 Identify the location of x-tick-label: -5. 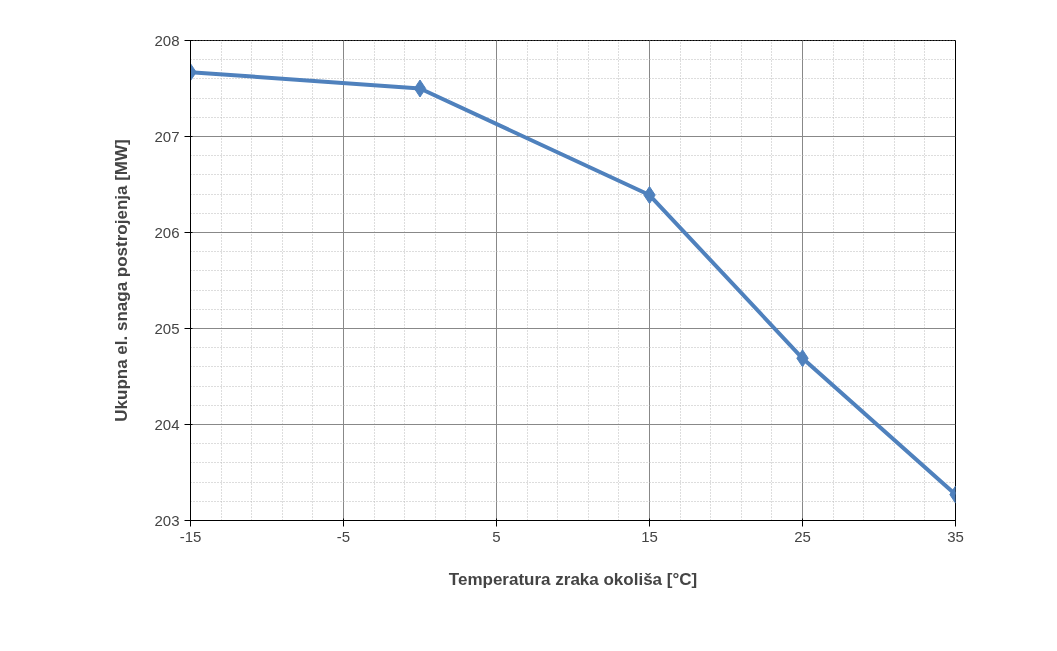
(343, 536).